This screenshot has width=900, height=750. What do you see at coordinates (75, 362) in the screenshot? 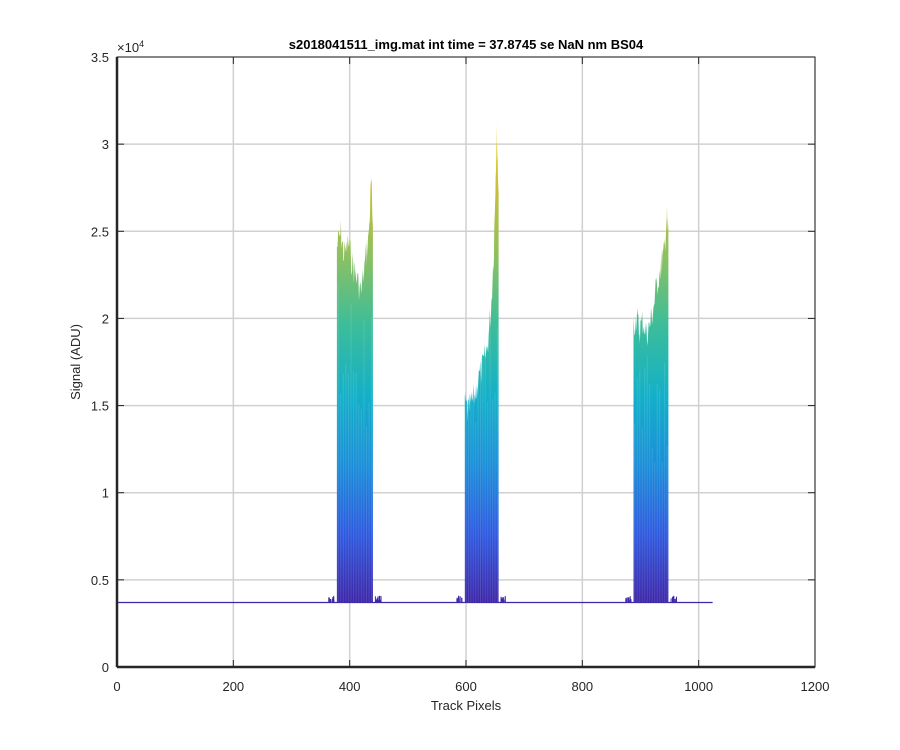
I see `y-axis-label: Signal (ADU)` at bounding box center [75, 362].